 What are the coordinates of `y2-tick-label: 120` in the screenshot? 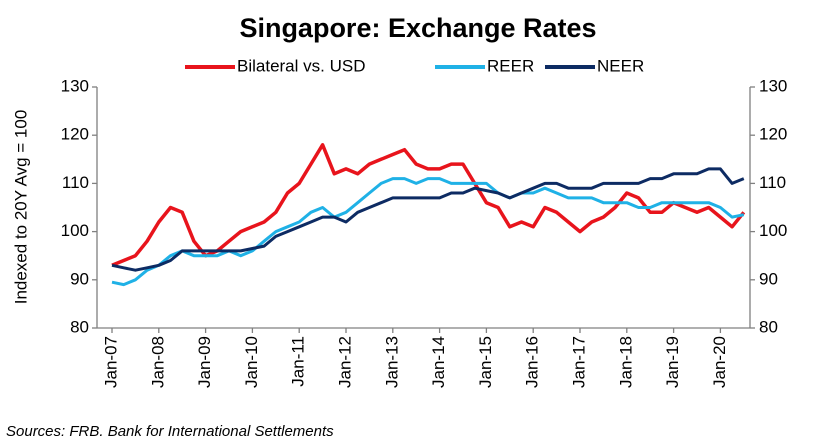 It's located at (773, 134).